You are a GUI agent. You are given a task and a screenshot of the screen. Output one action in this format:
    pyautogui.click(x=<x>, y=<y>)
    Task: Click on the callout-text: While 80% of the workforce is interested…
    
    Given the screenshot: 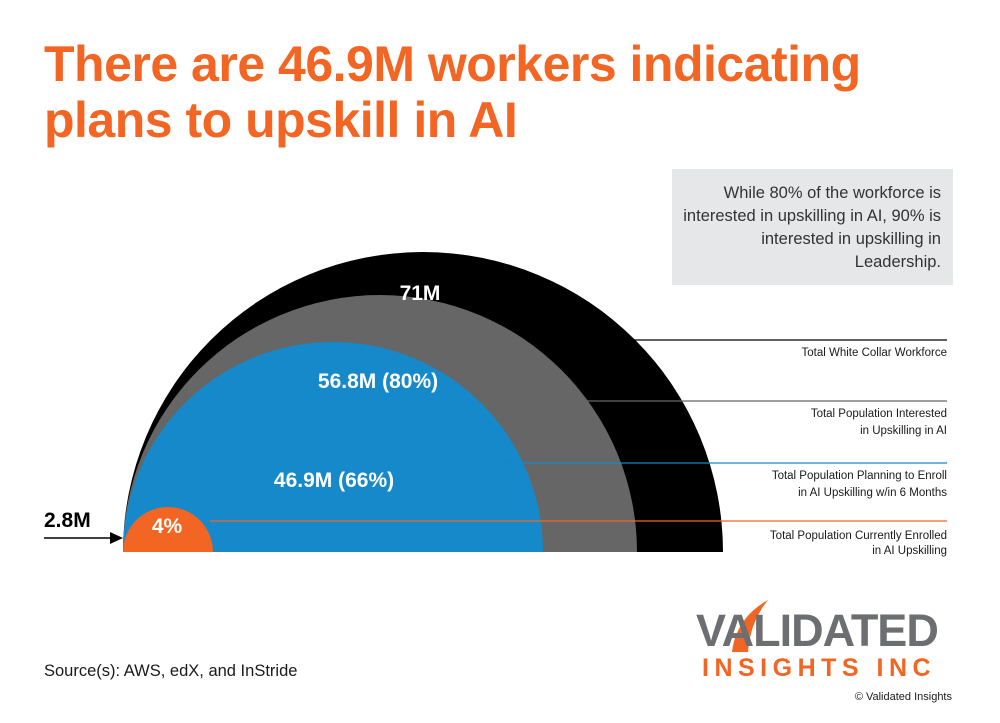 What is the action you would take?
    pyautogui.click(x=812, y=227)
    